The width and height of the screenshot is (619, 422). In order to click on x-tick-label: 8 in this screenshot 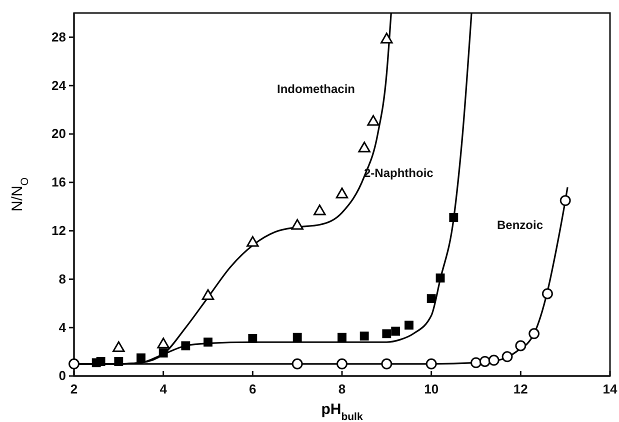, I will do `click(342, 388)`.